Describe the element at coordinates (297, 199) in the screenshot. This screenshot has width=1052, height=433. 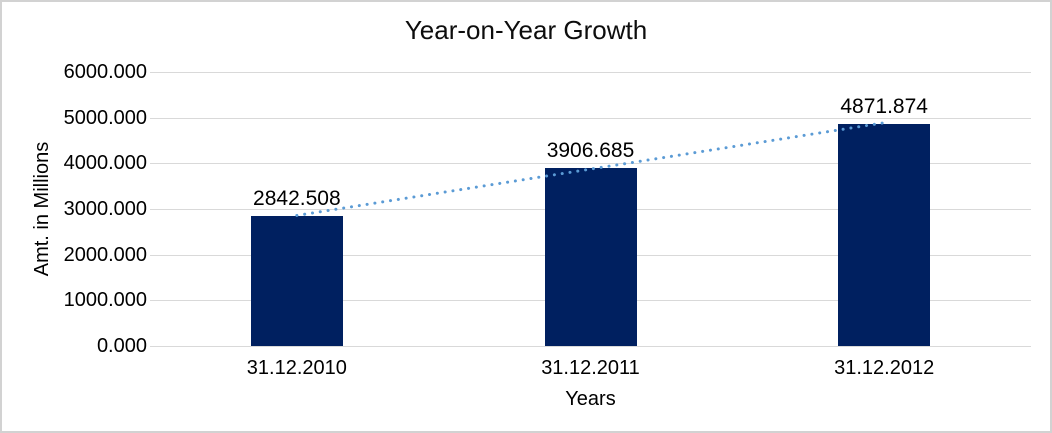
I see `data-label: 2842.508` at that location.